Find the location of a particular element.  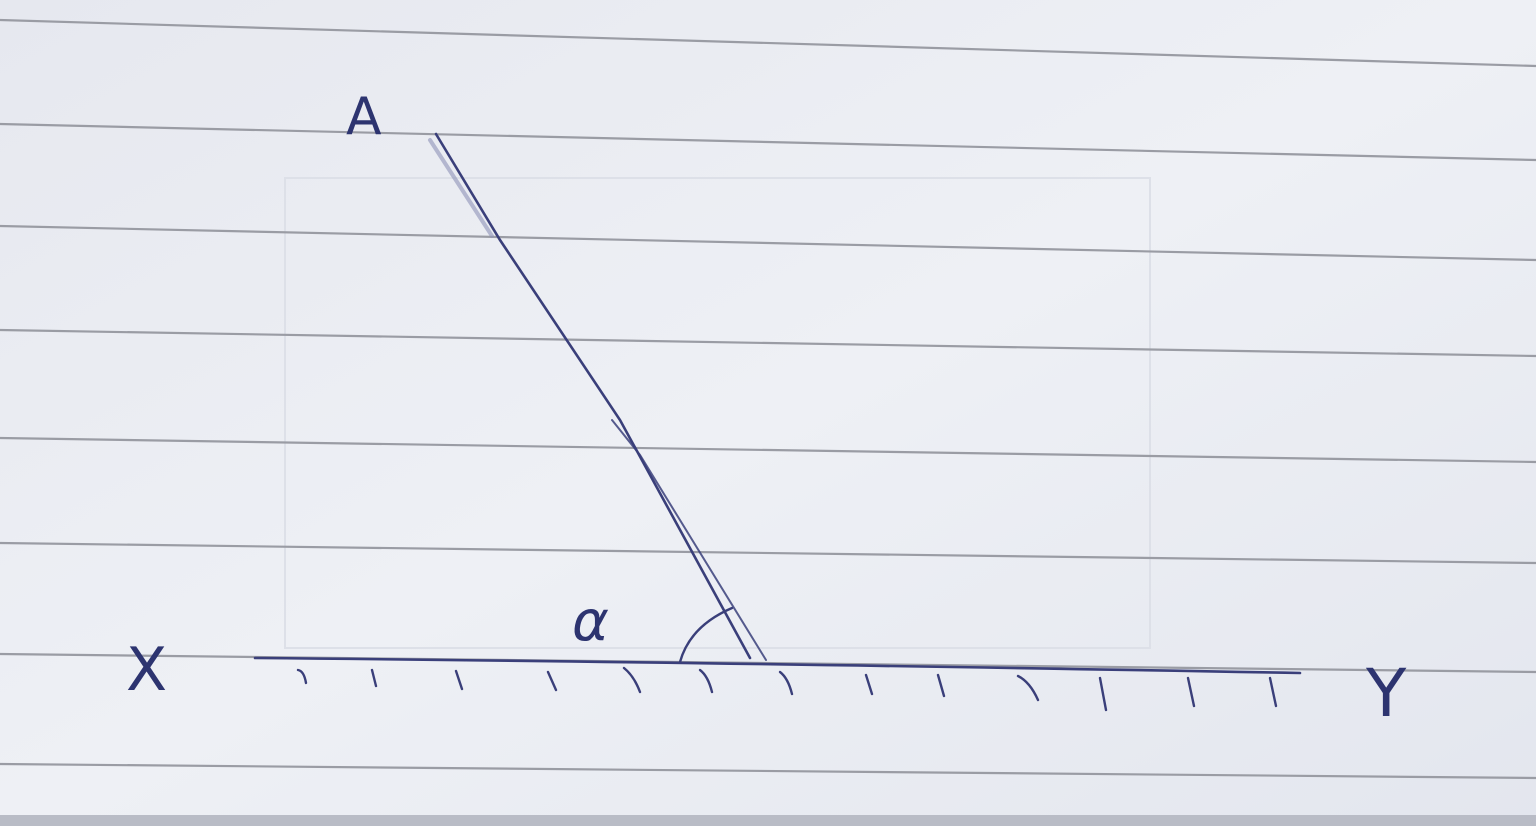

inclined-stroke is located at coordinates (593, 396).